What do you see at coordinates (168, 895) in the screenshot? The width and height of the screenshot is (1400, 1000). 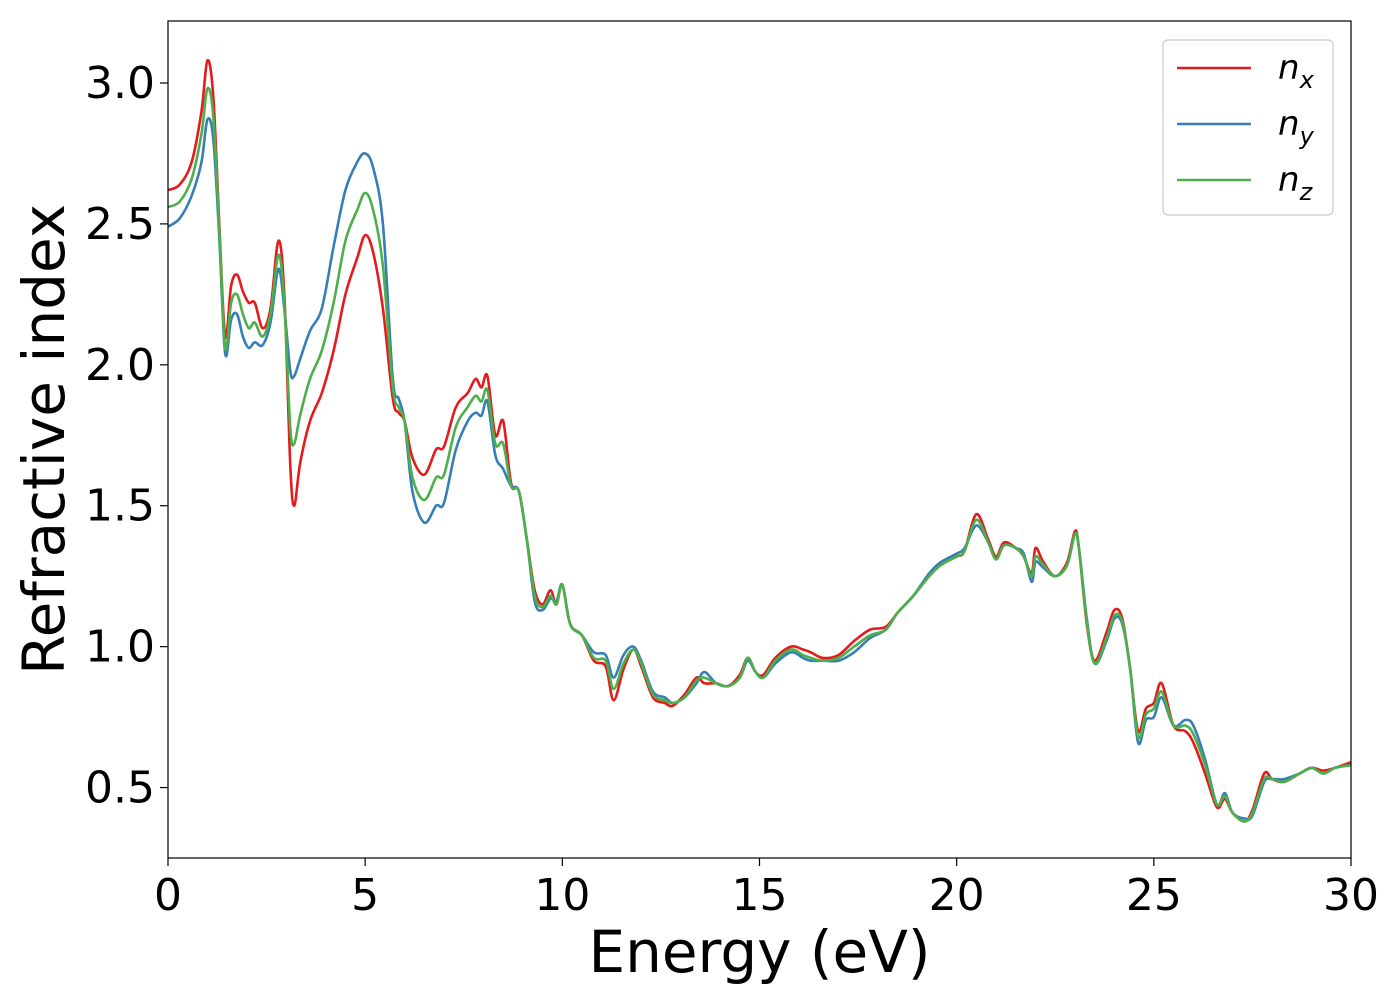 I see `x-tick-label: 0` at bounding box center [168, 895].